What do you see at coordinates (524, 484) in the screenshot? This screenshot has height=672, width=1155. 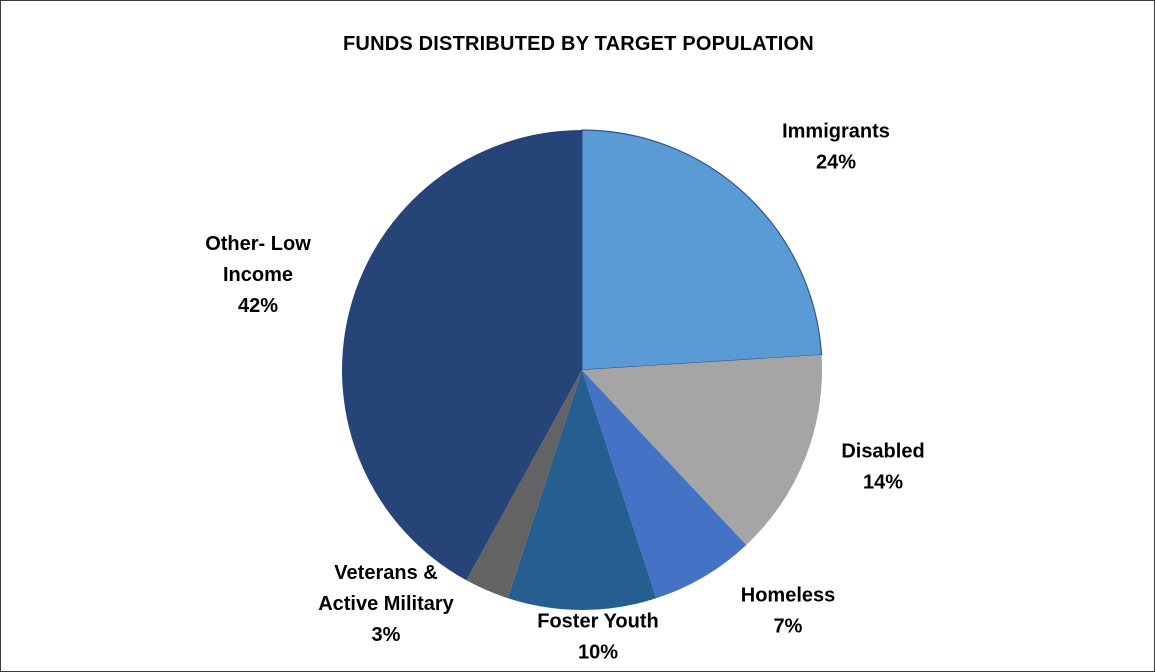 I see `pie-slice-veterans` at bounding box center [524, 484].